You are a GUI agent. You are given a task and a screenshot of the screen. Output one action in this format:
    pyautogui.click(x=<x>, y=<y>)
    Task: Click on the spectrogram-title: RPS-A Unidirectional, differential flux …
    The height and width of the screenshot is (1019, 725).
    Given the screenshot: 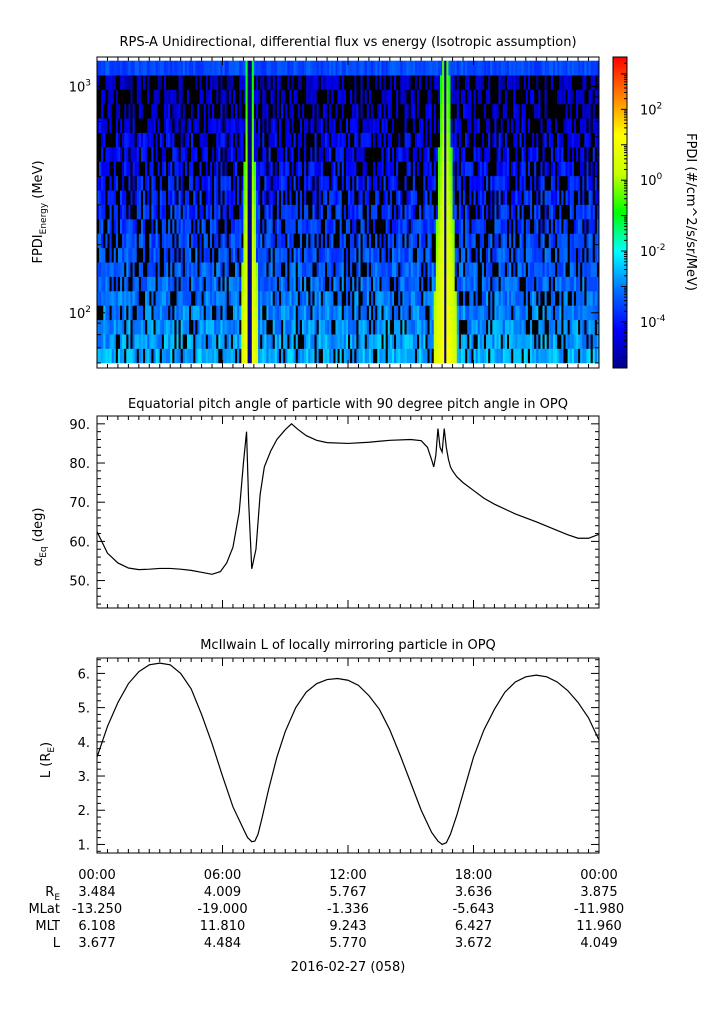 What is the action you would take?
    pyautogui.click(x=347, y=42)
    